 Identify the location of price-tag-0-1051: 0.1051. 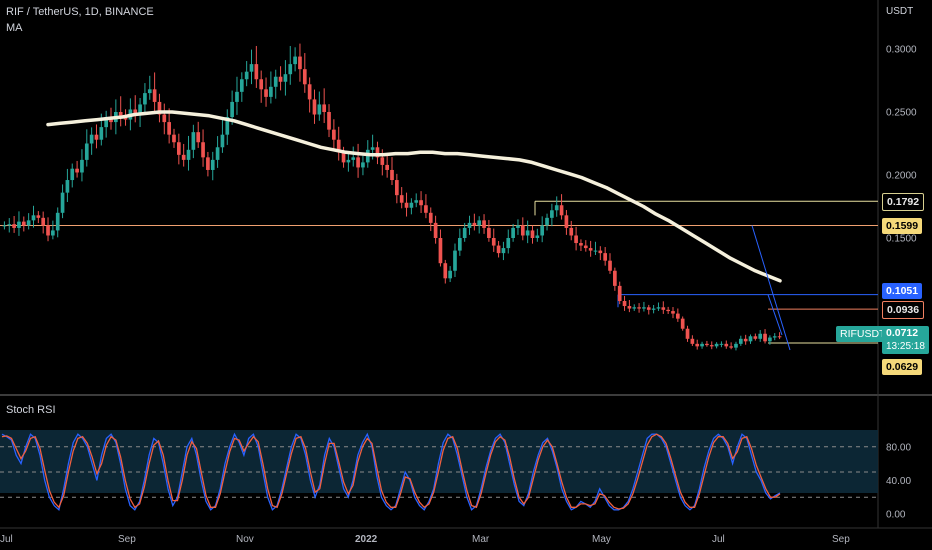
(902, 291).